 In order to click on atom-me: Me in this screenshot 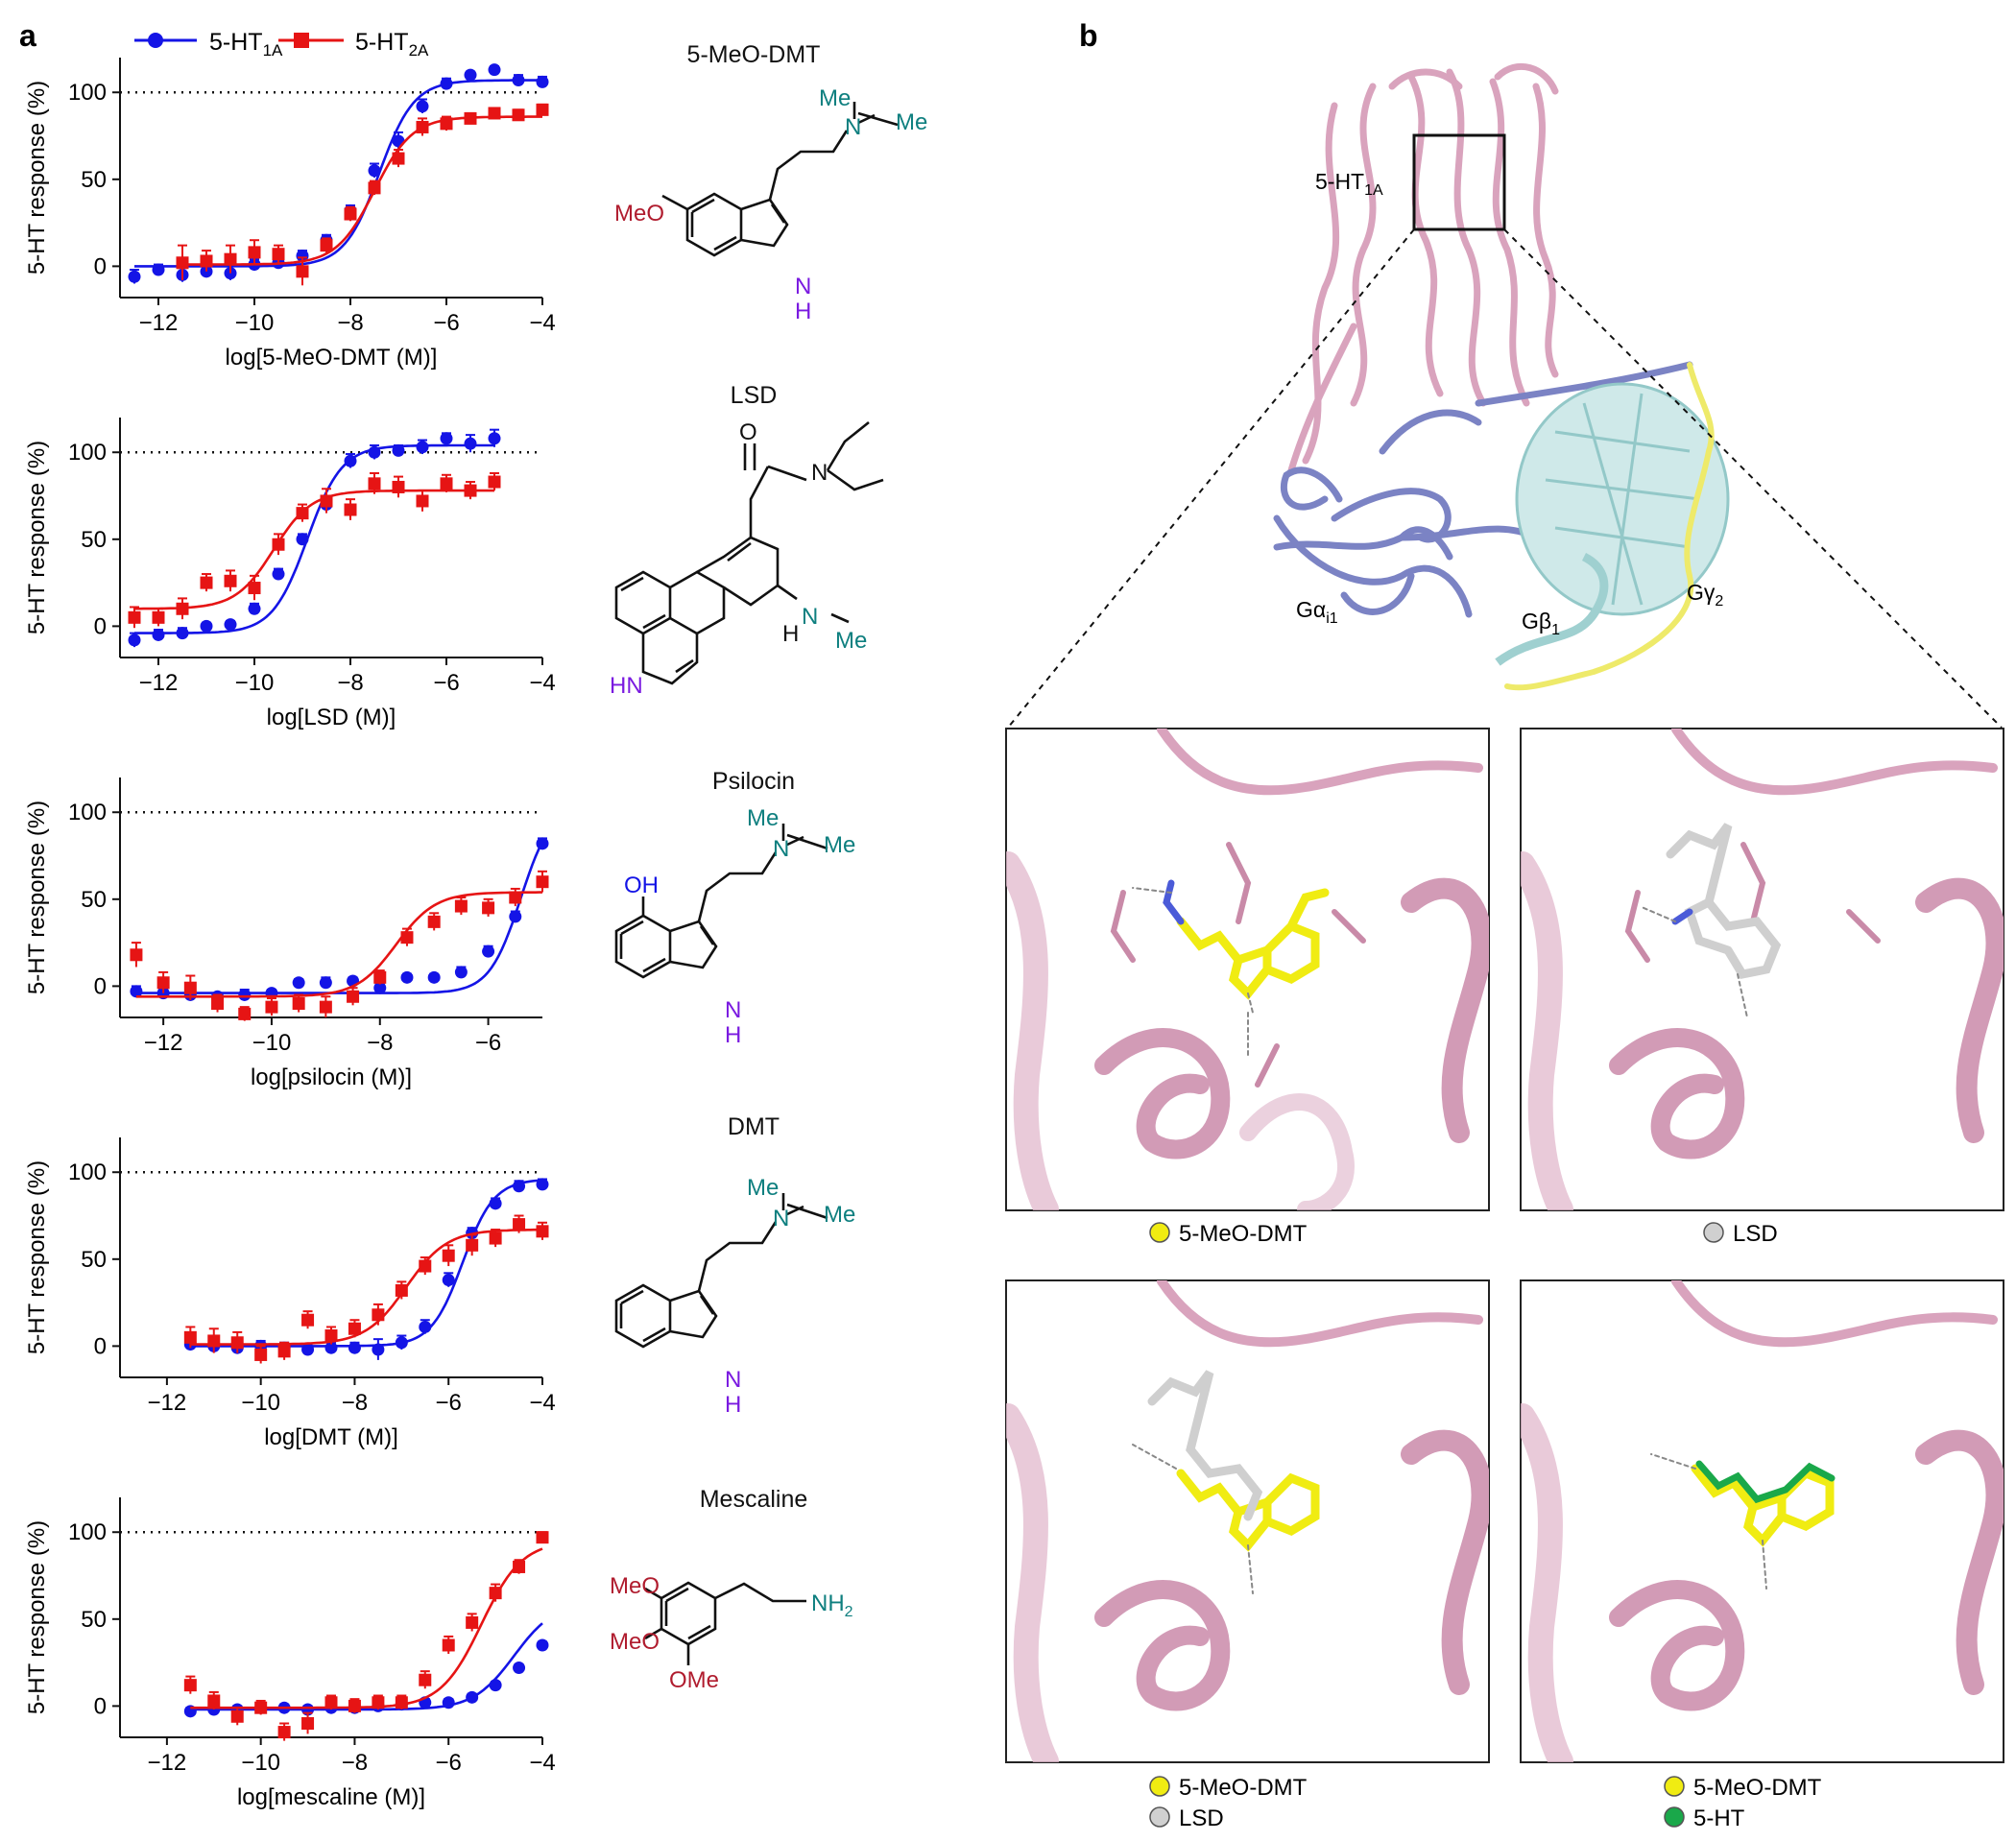, I will do `click(851, 641)`.